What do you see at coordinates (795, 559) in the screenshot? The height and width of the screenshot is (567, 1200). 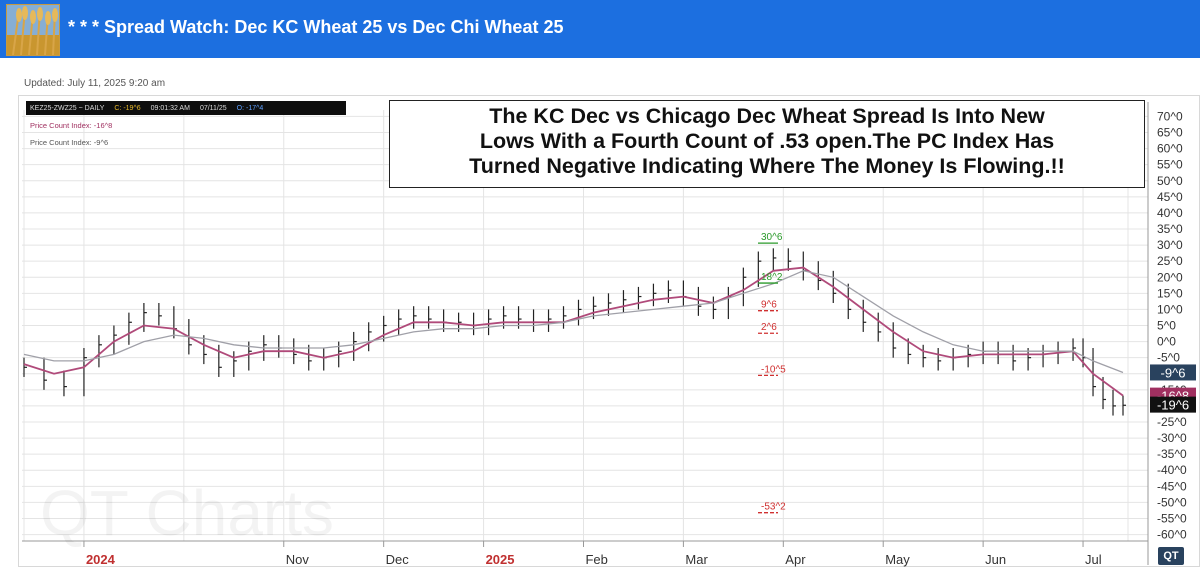 I see `x-tick-label: Apr` at bounding box center [795, 559].